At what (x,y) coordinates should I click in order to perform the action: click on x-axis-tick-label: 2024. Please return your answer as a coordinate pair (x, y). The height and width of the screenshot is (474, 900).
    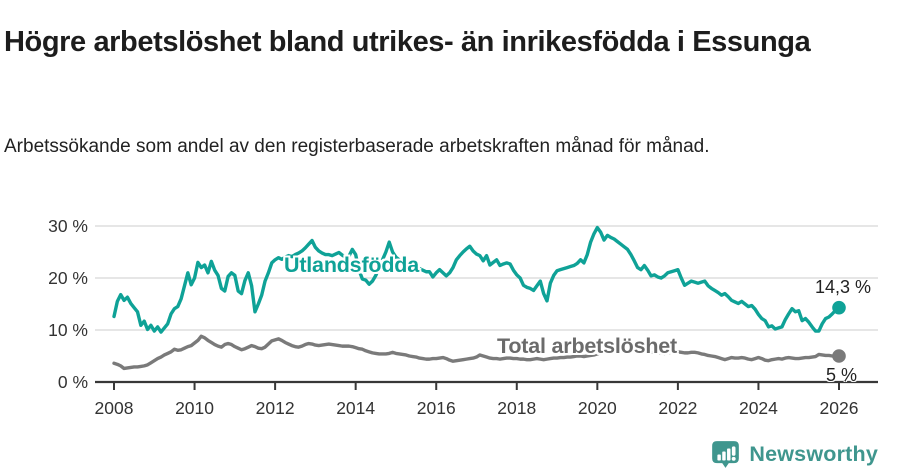
    Looking at the image, I should click on (758, 408).